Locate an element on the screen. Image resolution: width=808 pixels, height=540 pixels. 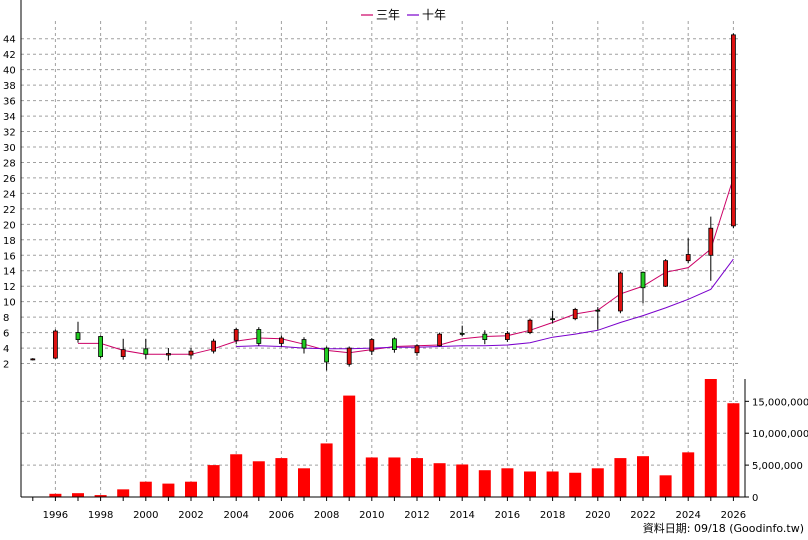
price-tick-label: 44 is located at coordinates (9, 40).